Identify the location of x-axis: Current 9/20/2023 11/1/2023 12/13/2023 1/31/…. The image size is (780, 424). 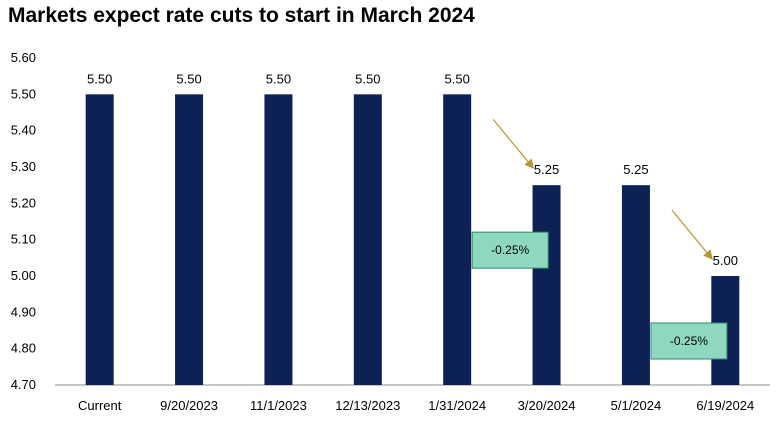
(412, 398).